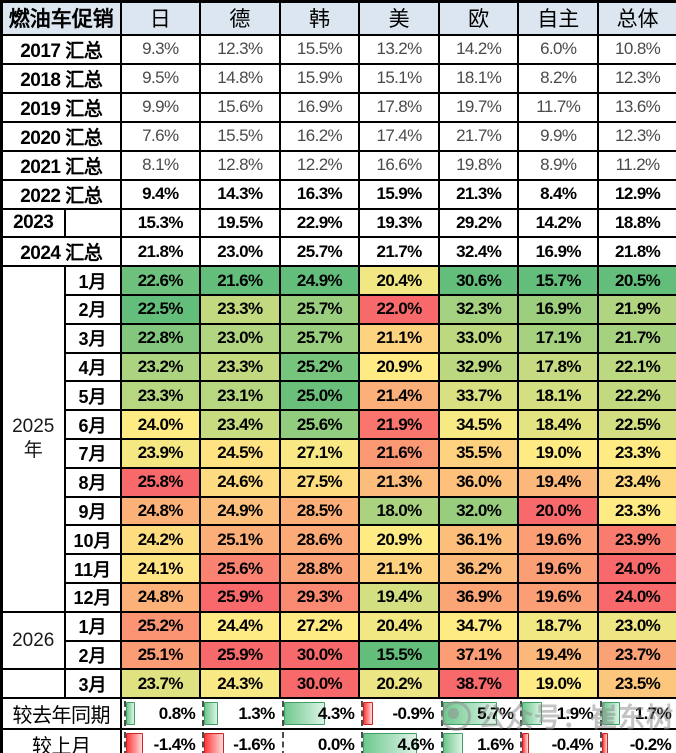 This screenshot has height=753, width=676. Describe the element at coordinates (92, 540) in the screenshot. I see `month-label: 10月` at that location.